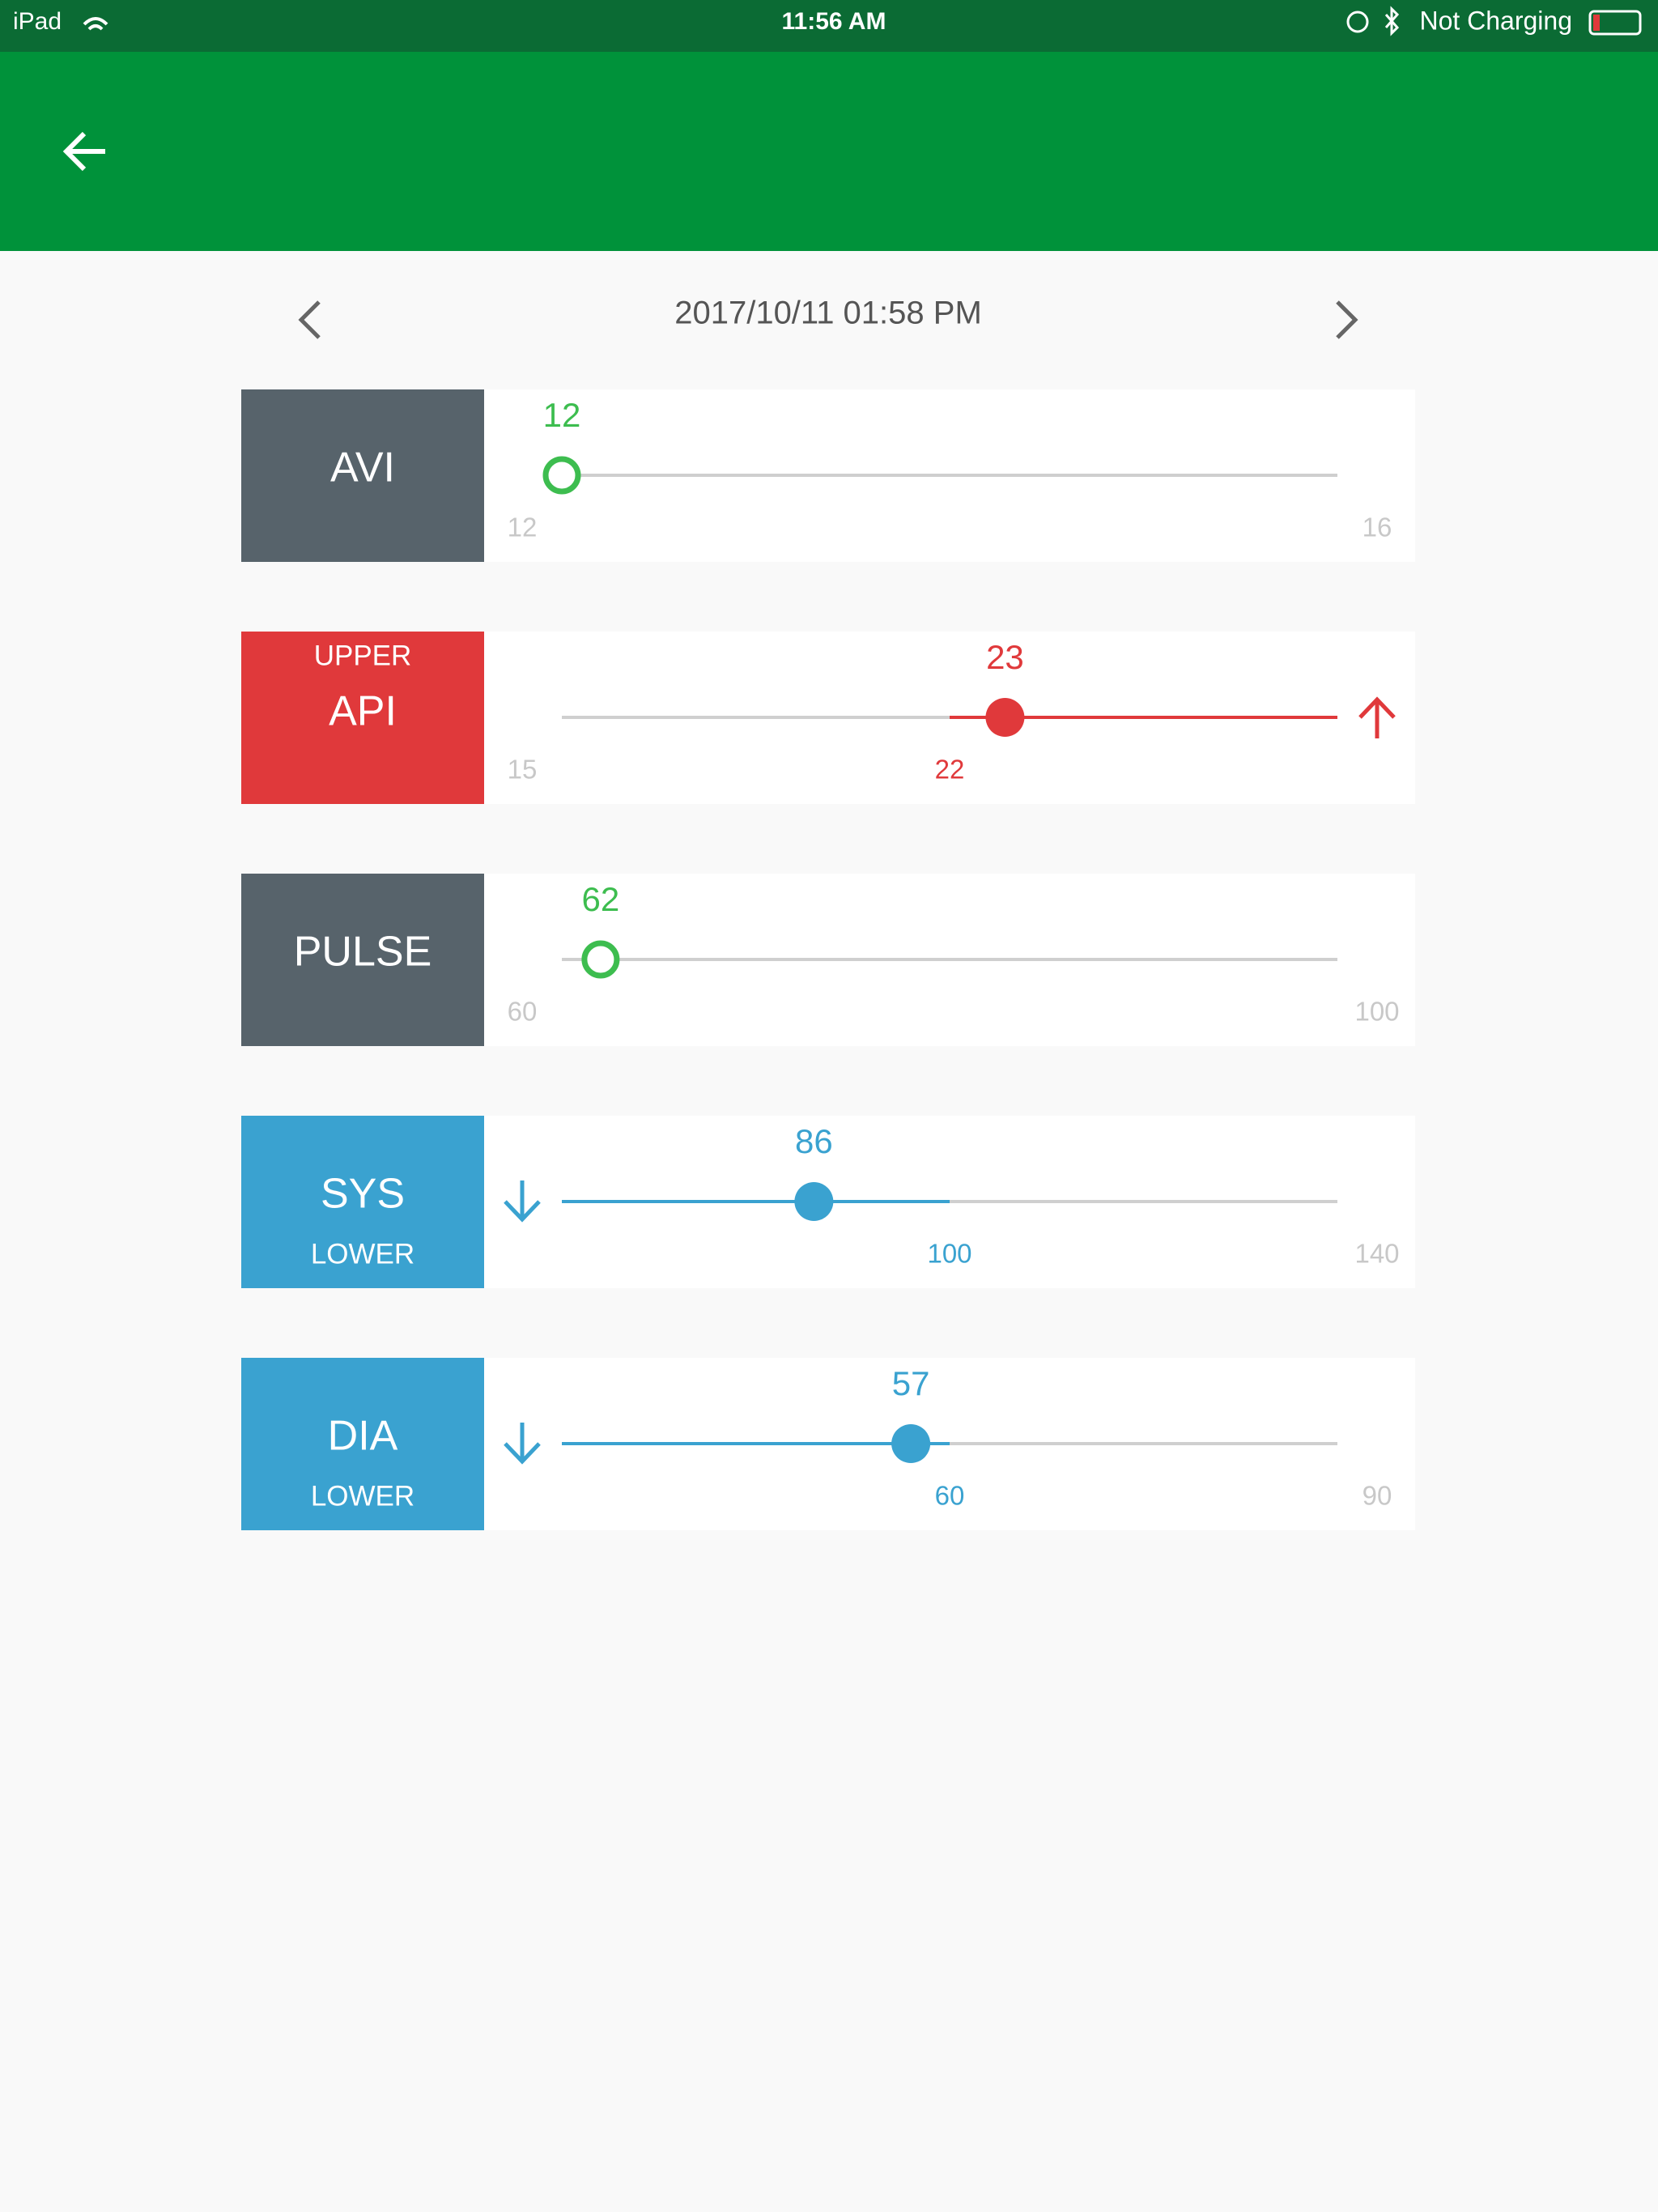  Describe the element at coordinates (1347, 320) in the screenshot. I see `next-button` at that location.